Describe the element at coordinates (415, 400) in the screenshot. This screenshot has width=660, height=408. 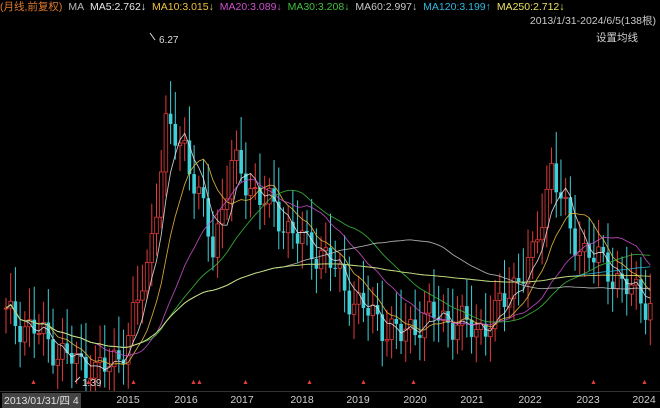
I see `year-label-2020: 2020` at that location.